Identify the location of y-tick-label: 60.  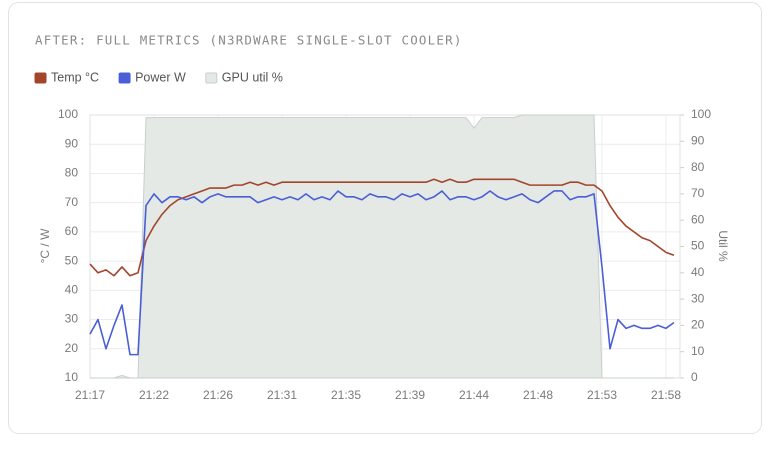
(72, 231).